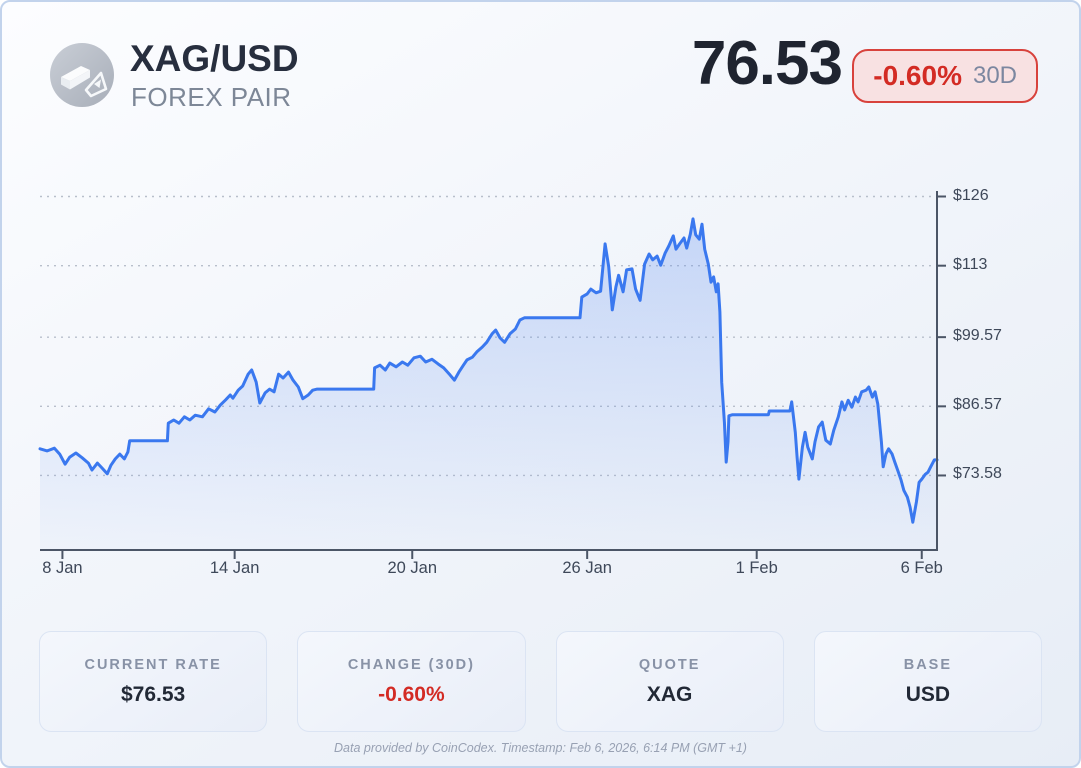 This screenshot has height=768, width=1081. What do you see at coordinates (412, 568) in the screenshot?
I see `x-axis-label: 20 Jan` at bounding box center [412, 568].